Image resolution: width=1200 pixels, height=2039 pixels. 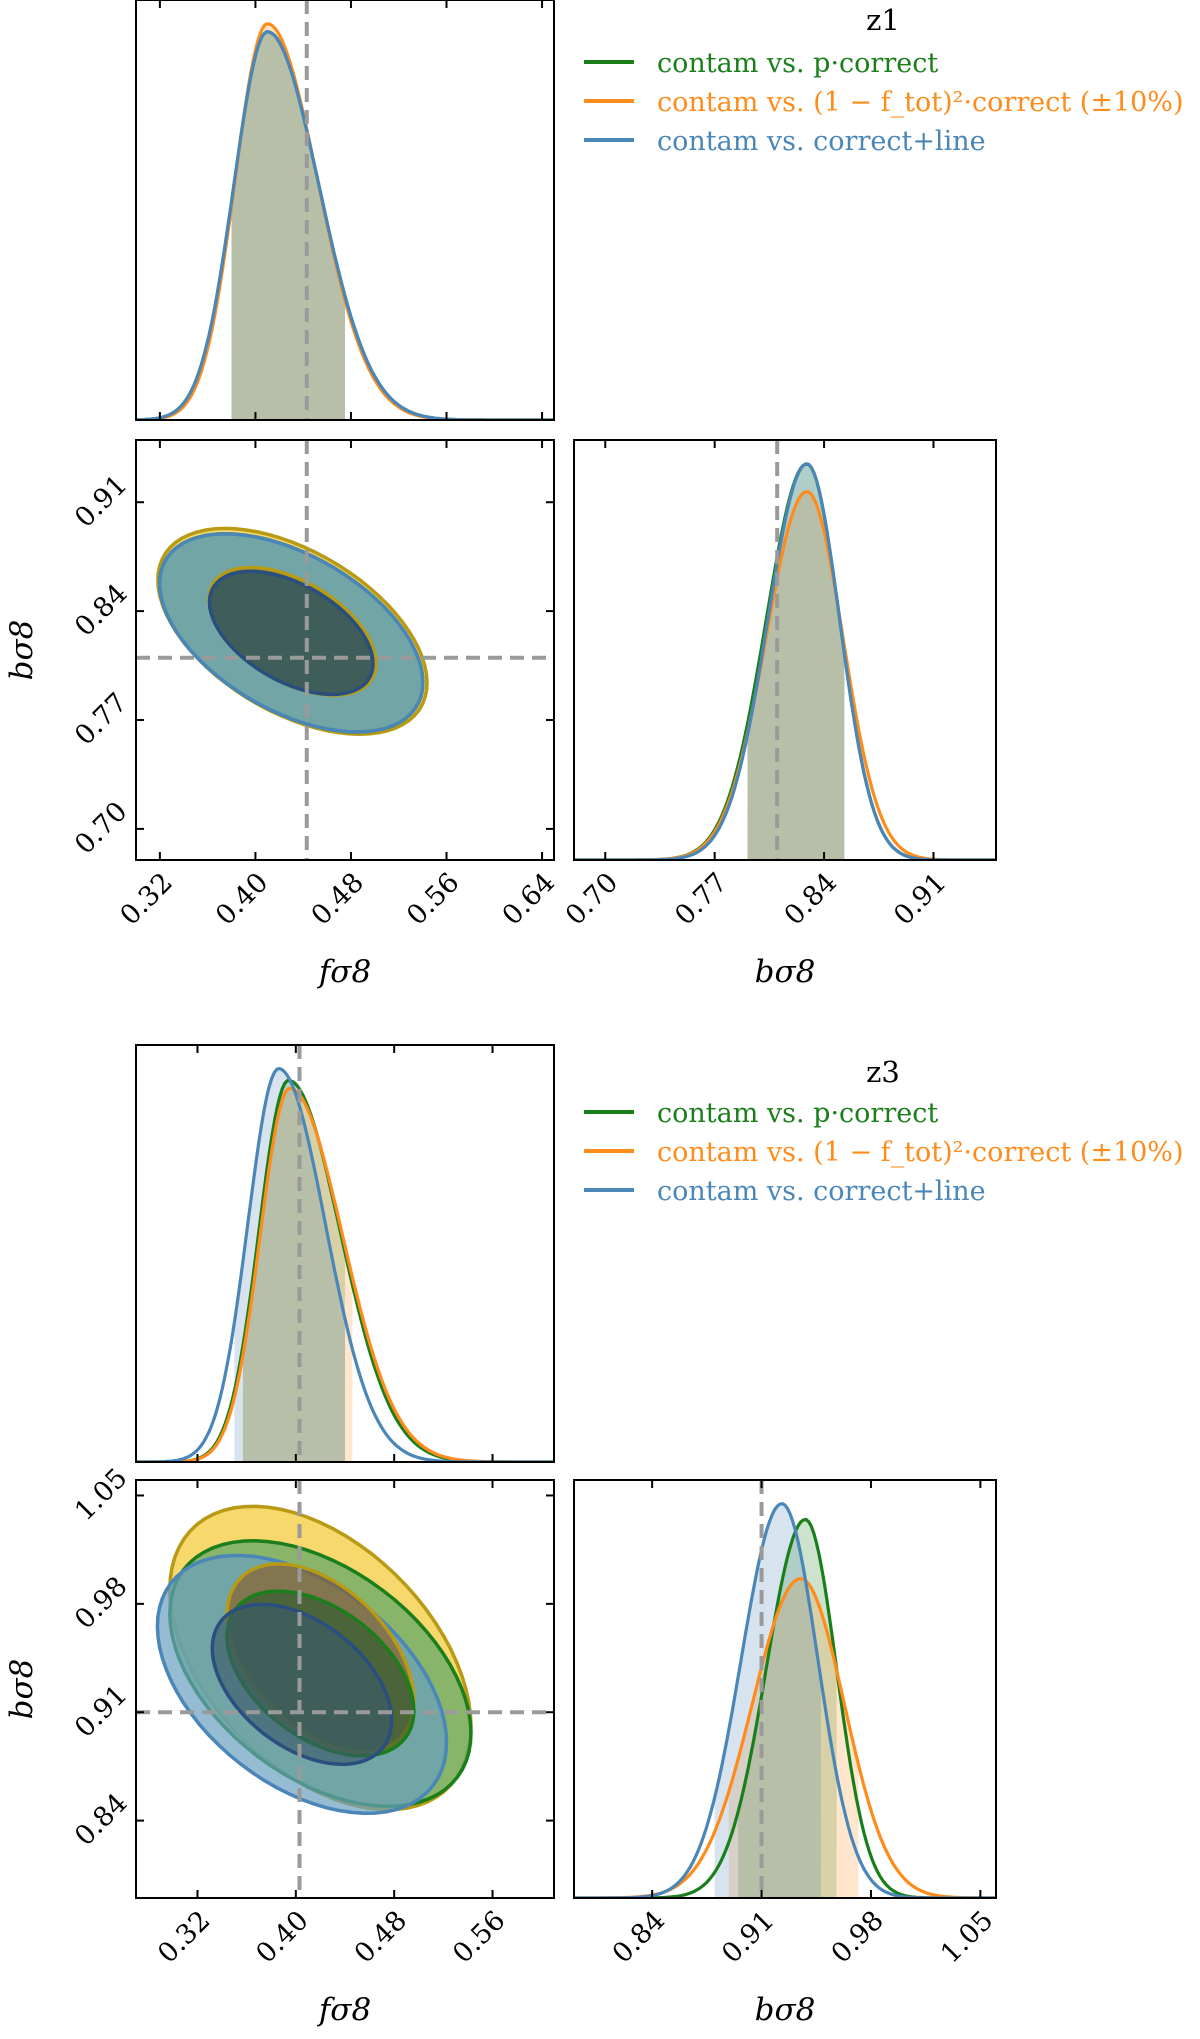 I want to click on panel-title: z3, so click(x=883, y=1072).